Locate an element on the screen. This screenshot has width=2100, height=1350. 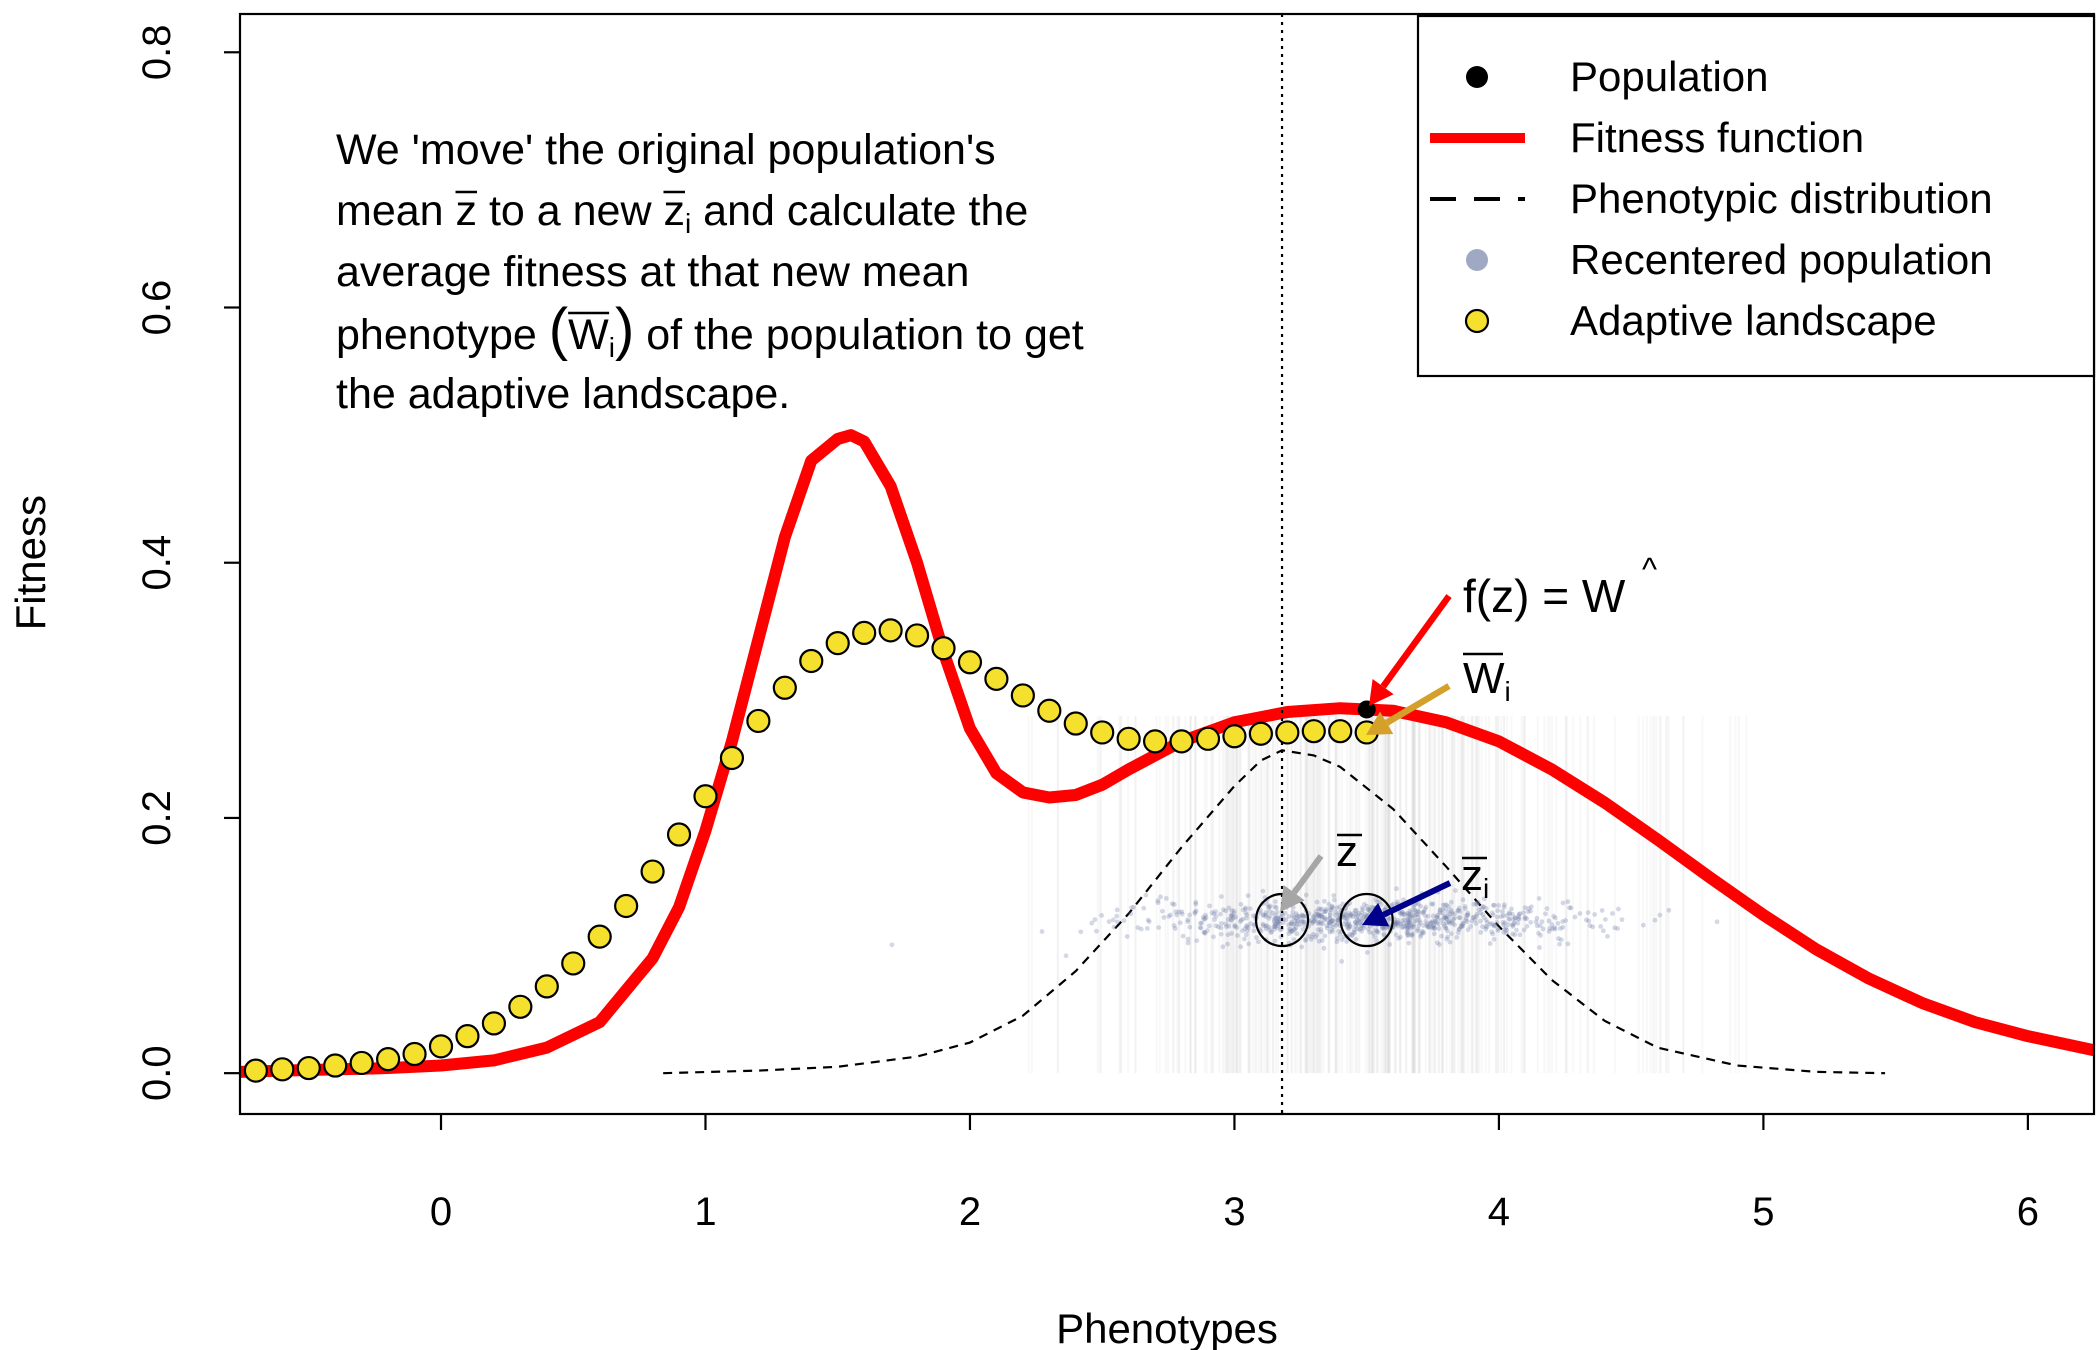
legend-symbol-point is located at coordinates (1477, 77).